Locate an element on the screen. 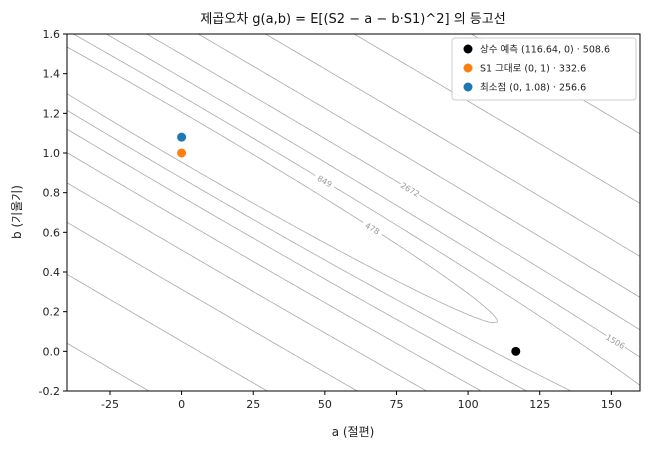 The width and height of the screenshot is (650, 450). y-tick-label: 1.4 is located at coordinates (52, 74).